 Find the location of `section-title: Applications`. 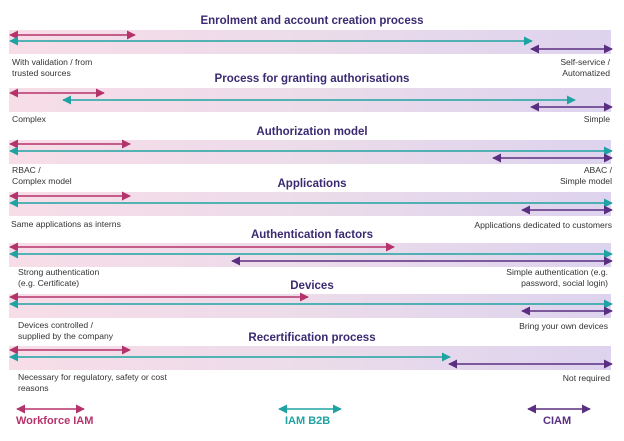

section-title: Applications is located at coordinates (312, 184).